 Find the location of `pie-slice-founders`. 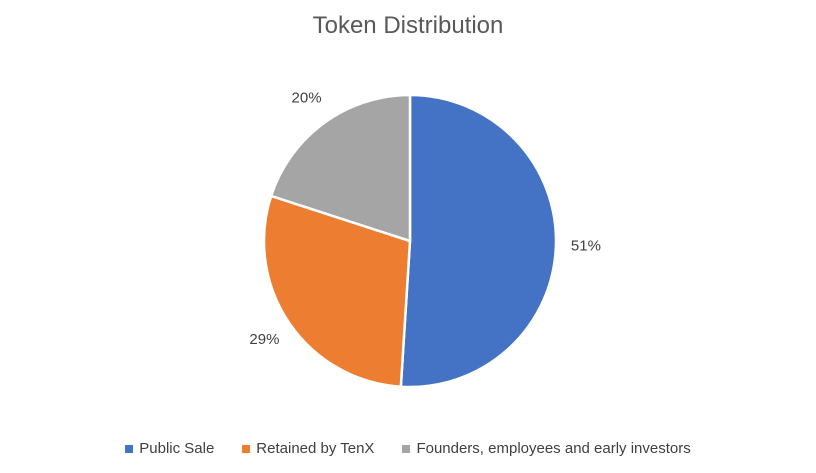

pie-slice-founders is located at coordinates (340, 168).